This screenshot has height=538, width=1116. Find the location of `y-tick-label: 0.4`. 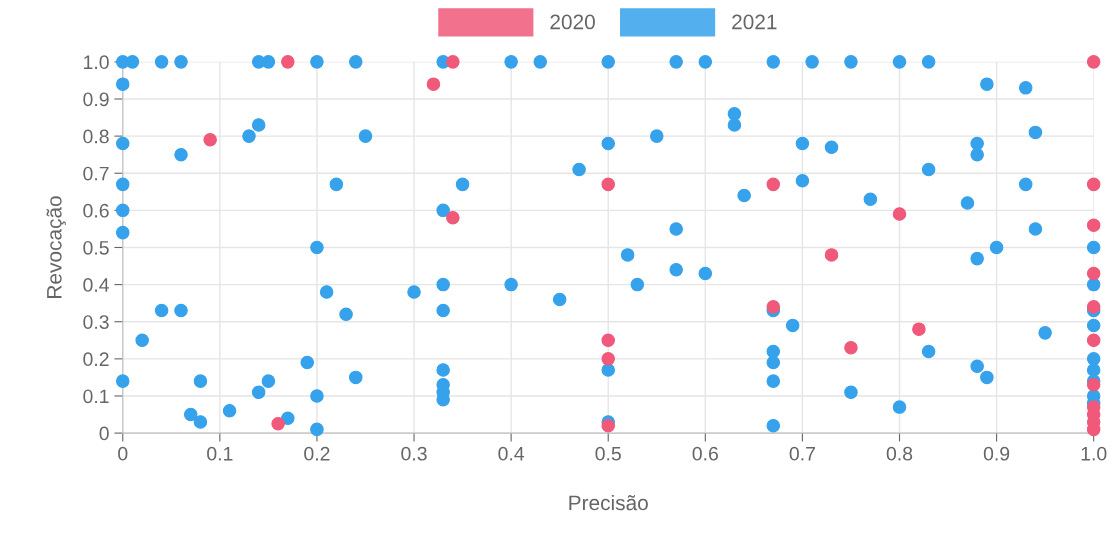

y-tick-label: 0.4 is located at coordinates (96, 285).